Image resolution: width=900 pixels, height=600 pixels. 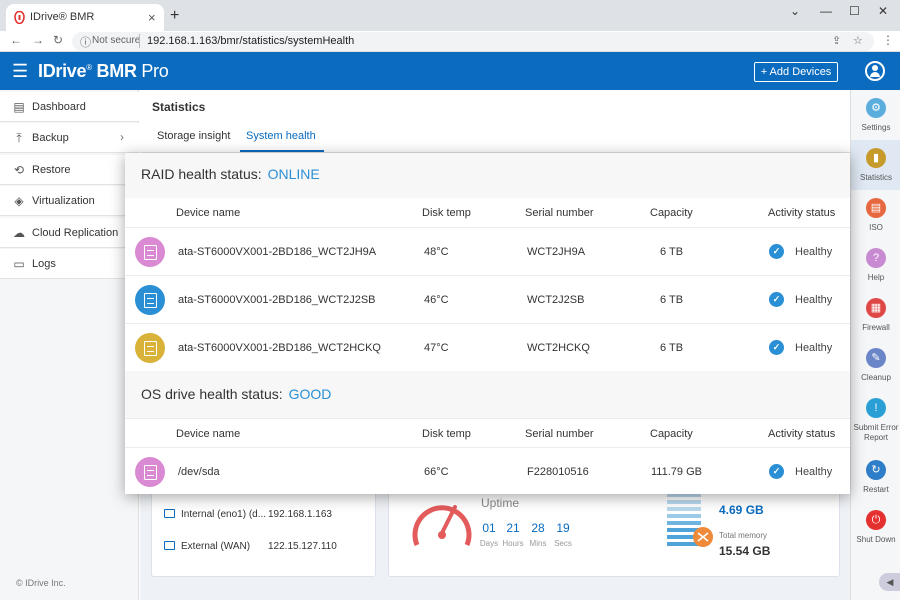 What do you see at coordinates (876, 127) in the screenshot?
I see `rail-label: Settings` at bounding box center [876, 127].